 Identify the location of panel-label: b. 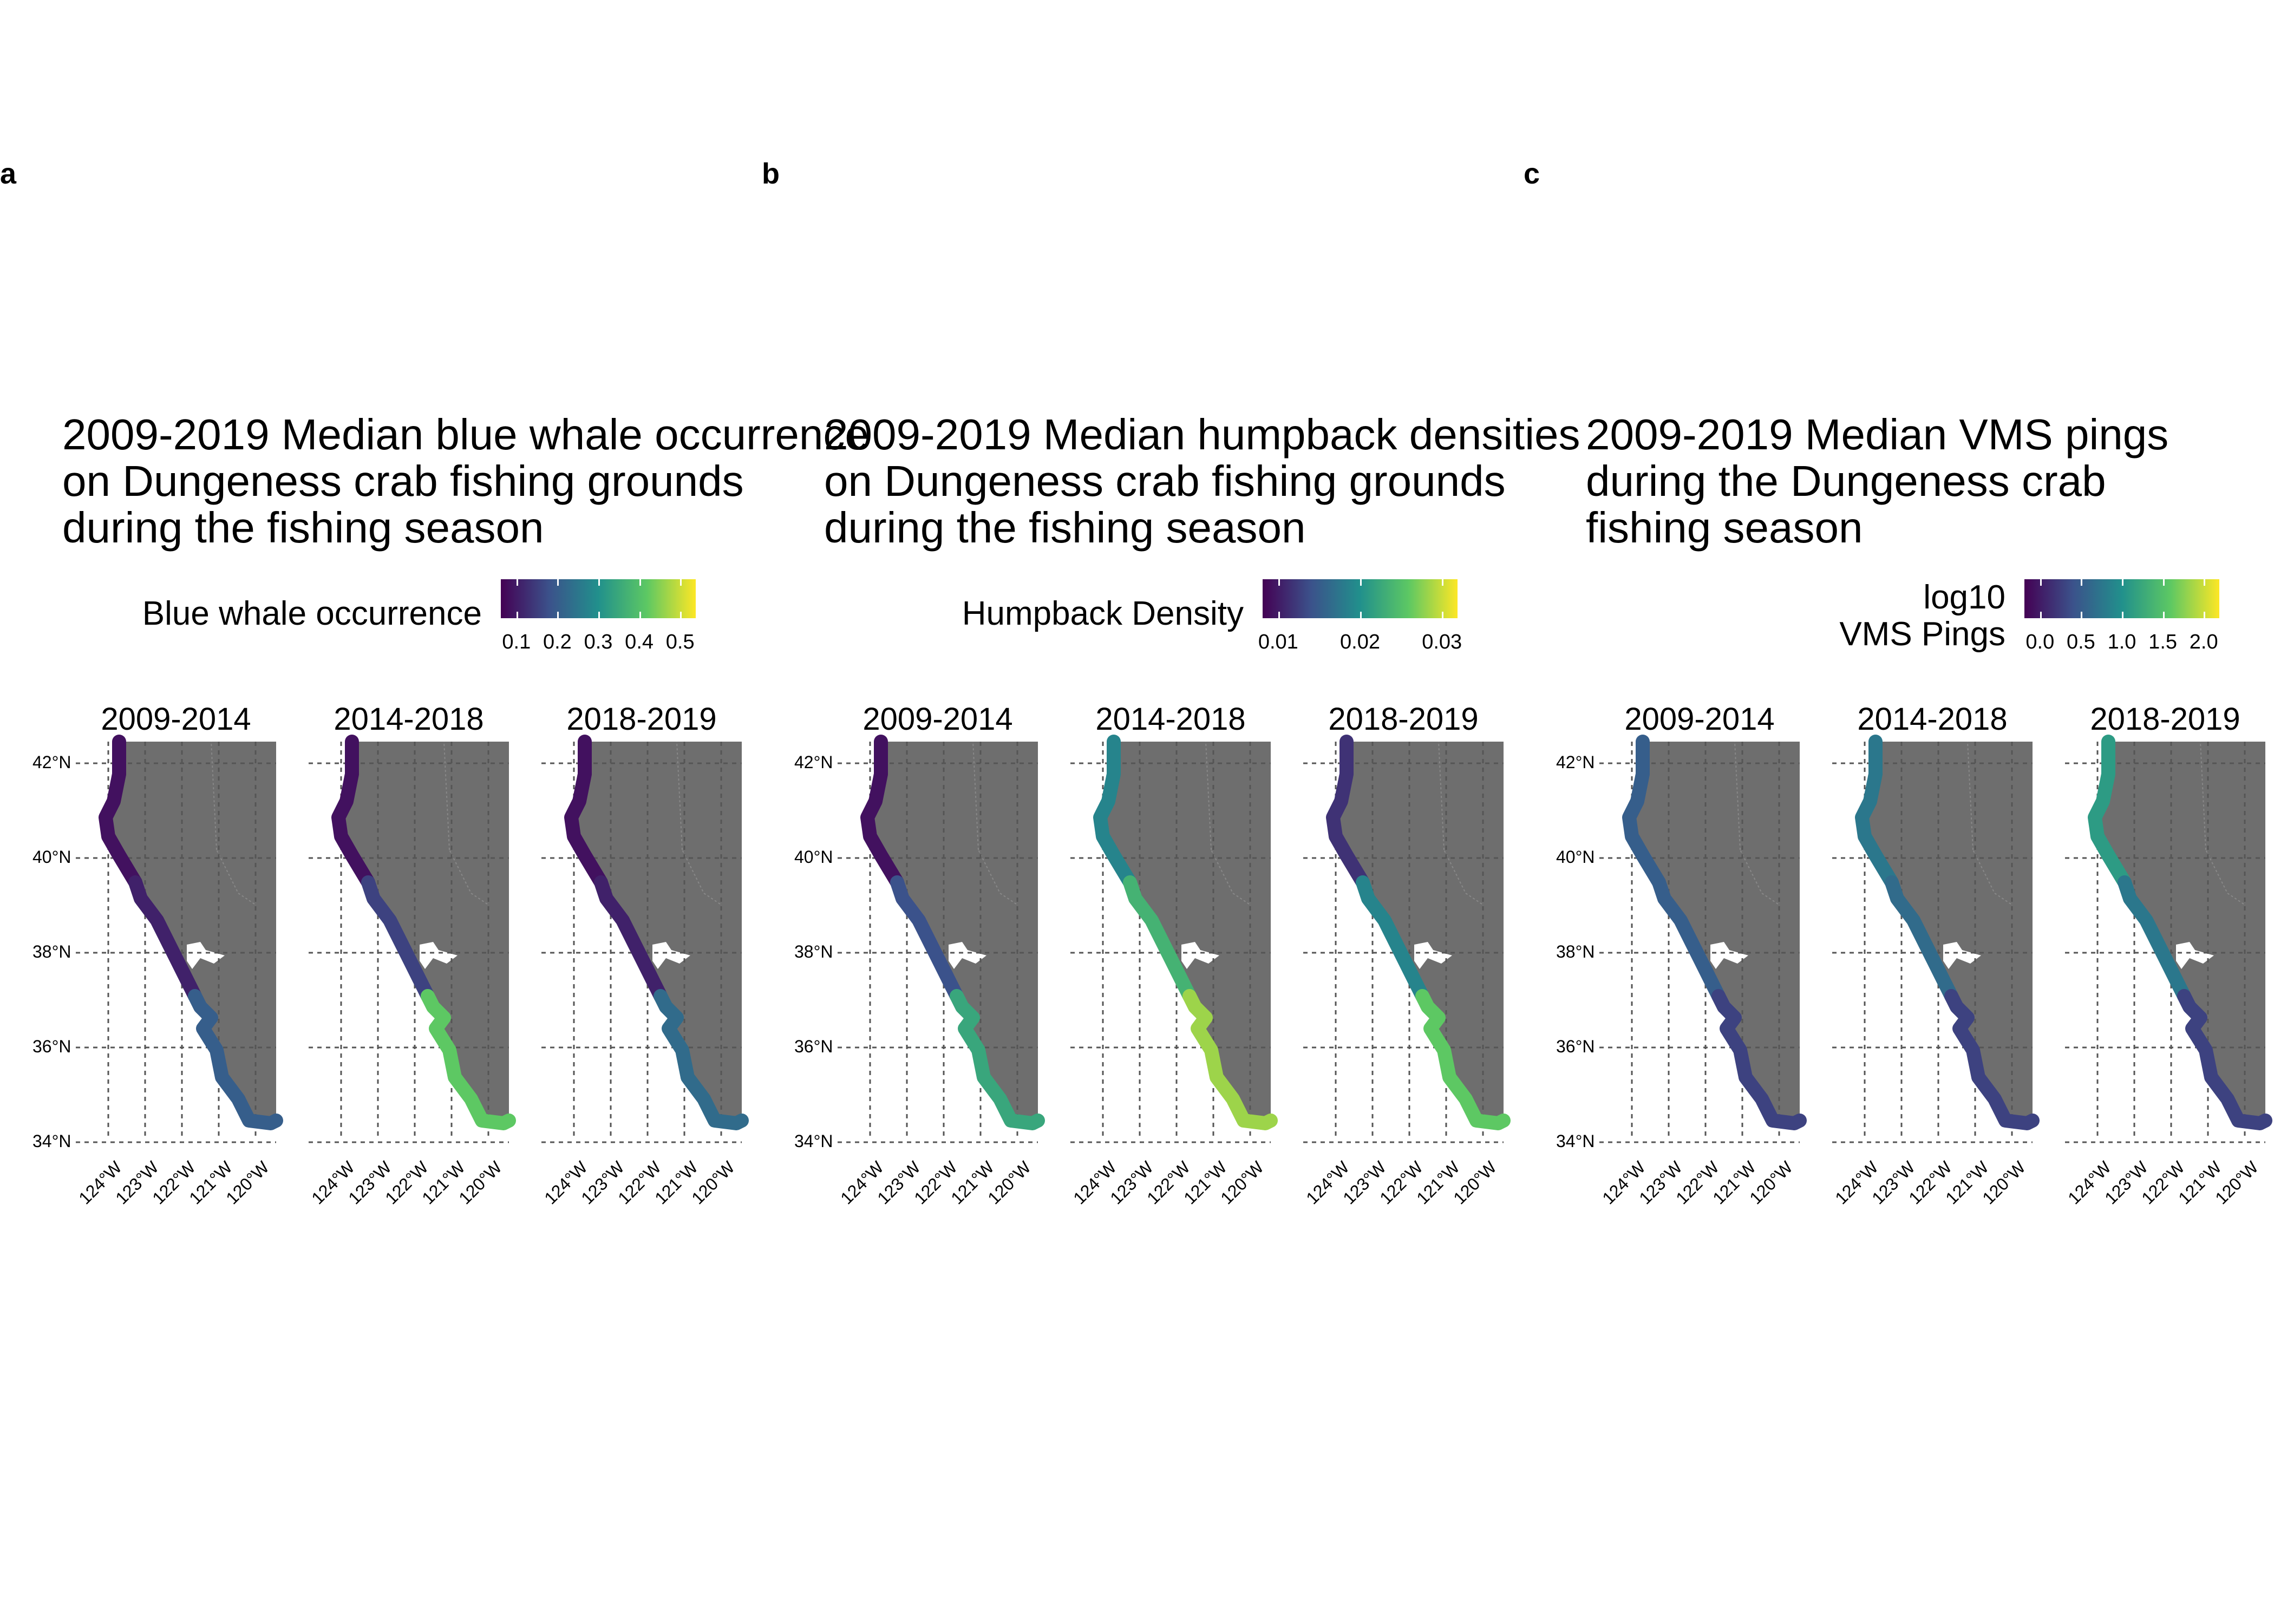
(771, 174).